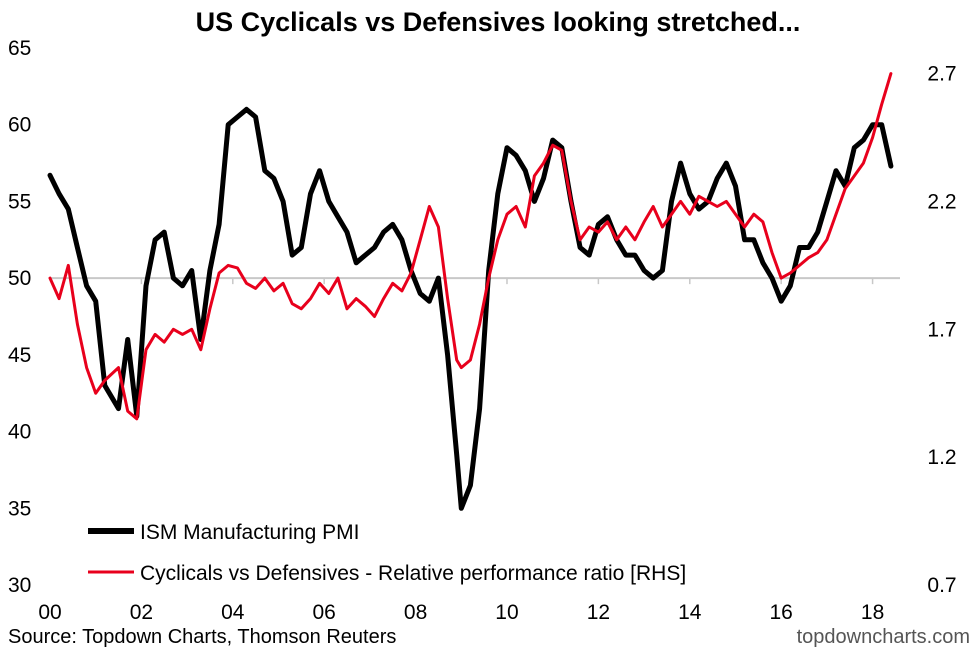 This screenshot has width=980, height=661. Describe the element at coordinates (461, 612) in the screenshot. I see `x-axis: 00 02 04 06 08 10 12 14 16 18` at that location.